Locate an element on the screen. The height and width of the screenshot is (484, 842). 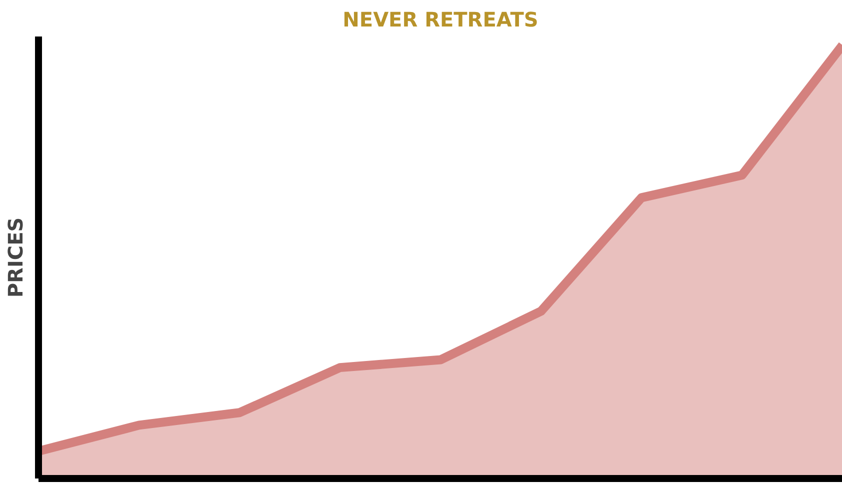
chart-title: NEVER RETREATS is located at coordinates (440, 20).